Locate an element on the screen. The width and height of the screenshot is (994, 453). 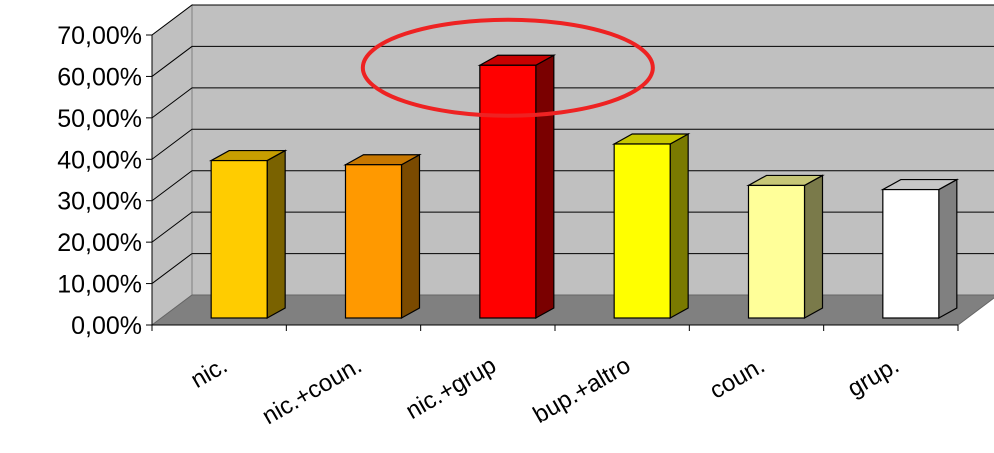
x-tick-label: coun. is located at coordinates (737, 378).